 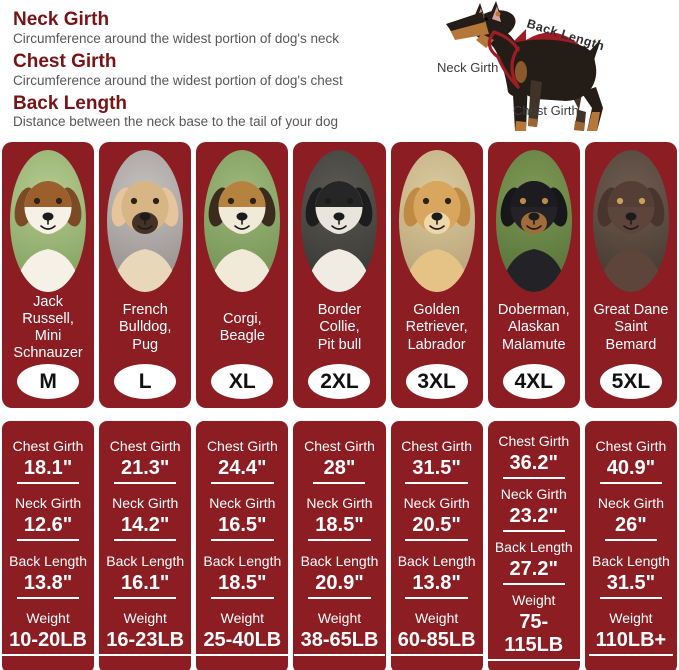 What do you see at coordinates (145, 585) in the screenshot?
I see `back-length-value: 16.1"` at bounding box center [145, 585].